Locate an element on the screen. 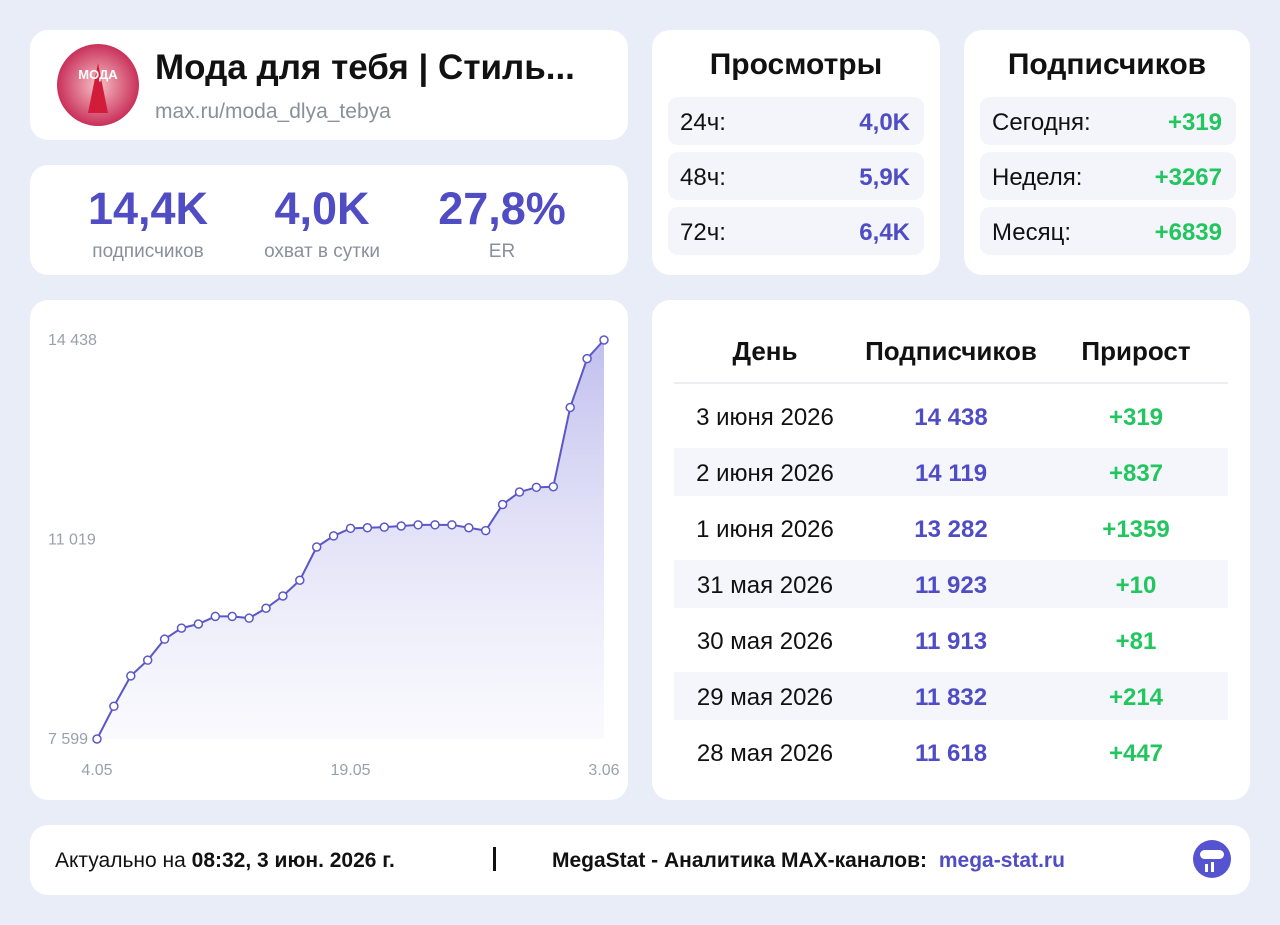 This screenshot has width=1280, height=925. stat-value: 27,8% is located at coordinates (502, 208).